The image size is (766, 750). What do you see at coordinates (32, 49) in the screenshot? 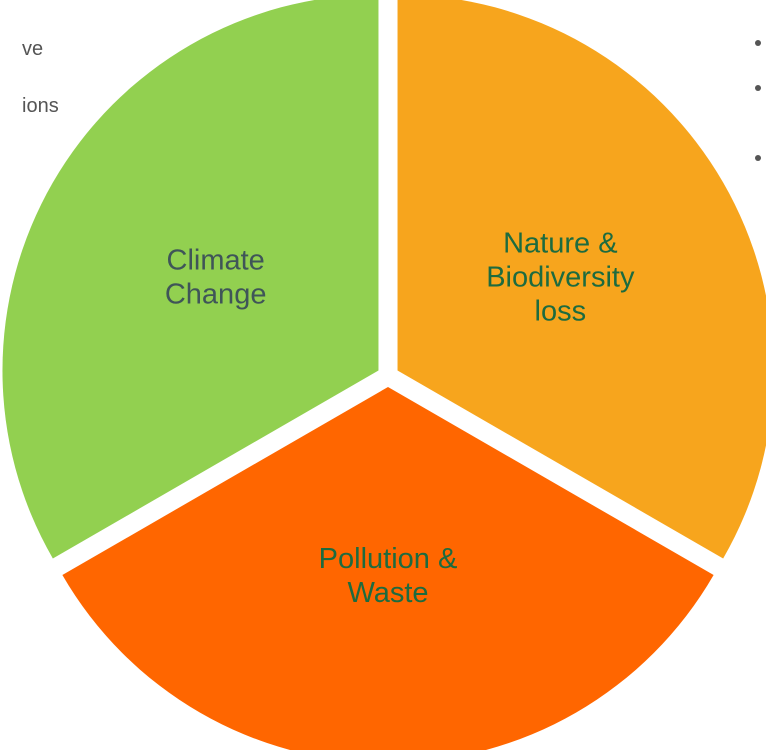
I see `background-text: ve` at bounding box center [32, 49].